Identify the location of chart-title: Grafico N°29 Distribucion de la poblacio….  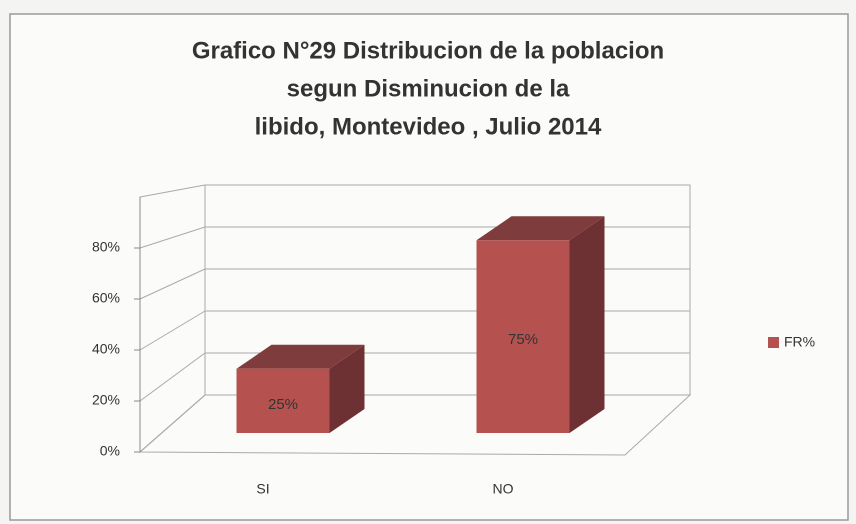
(428, 50).